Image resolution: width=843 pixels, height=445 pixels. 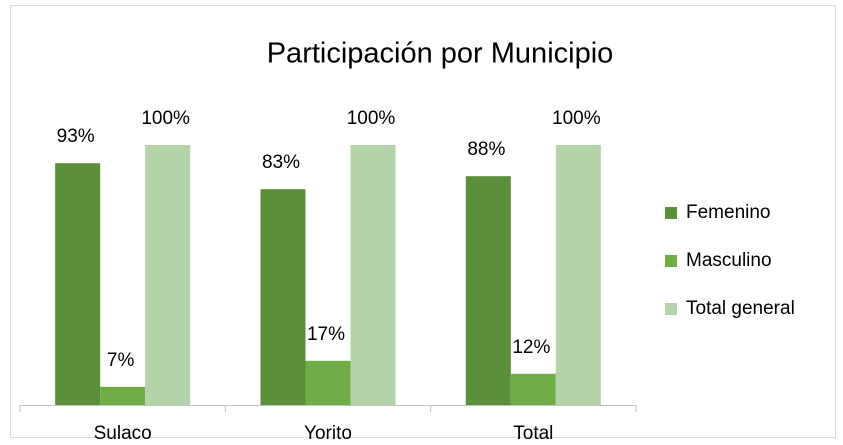 I want to click on value-label: 17%, so click(x=326, y=334).